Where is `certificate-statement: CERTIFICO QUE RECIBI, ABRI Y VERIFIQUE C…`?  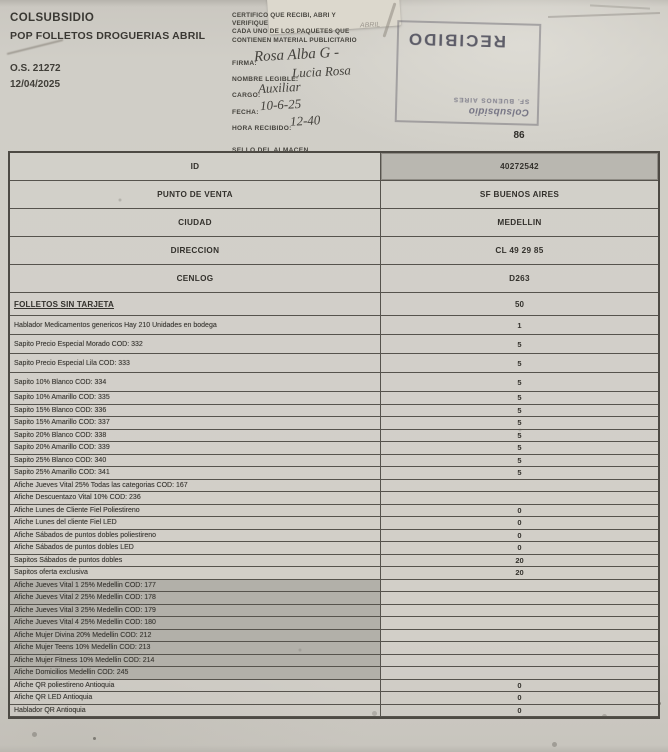
certificate-statement: CERTIFICO QUE RECIBI, ABRI Y VERIFIQUE C… is located at coordinates (307, 28).